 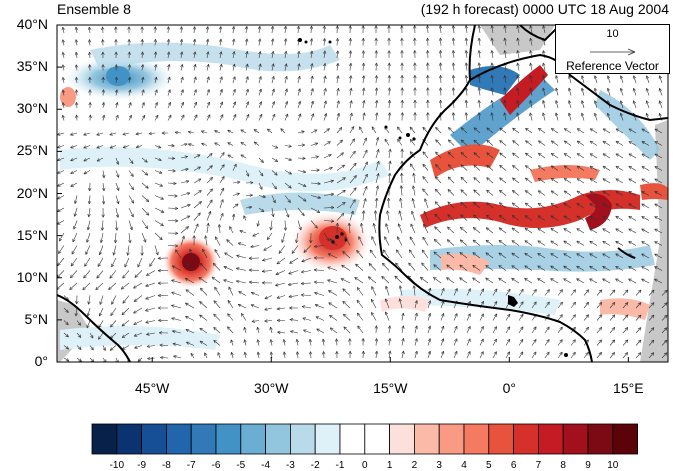 I want to click on reference-vector-magnitude: 10, so click(x=612, y=34).